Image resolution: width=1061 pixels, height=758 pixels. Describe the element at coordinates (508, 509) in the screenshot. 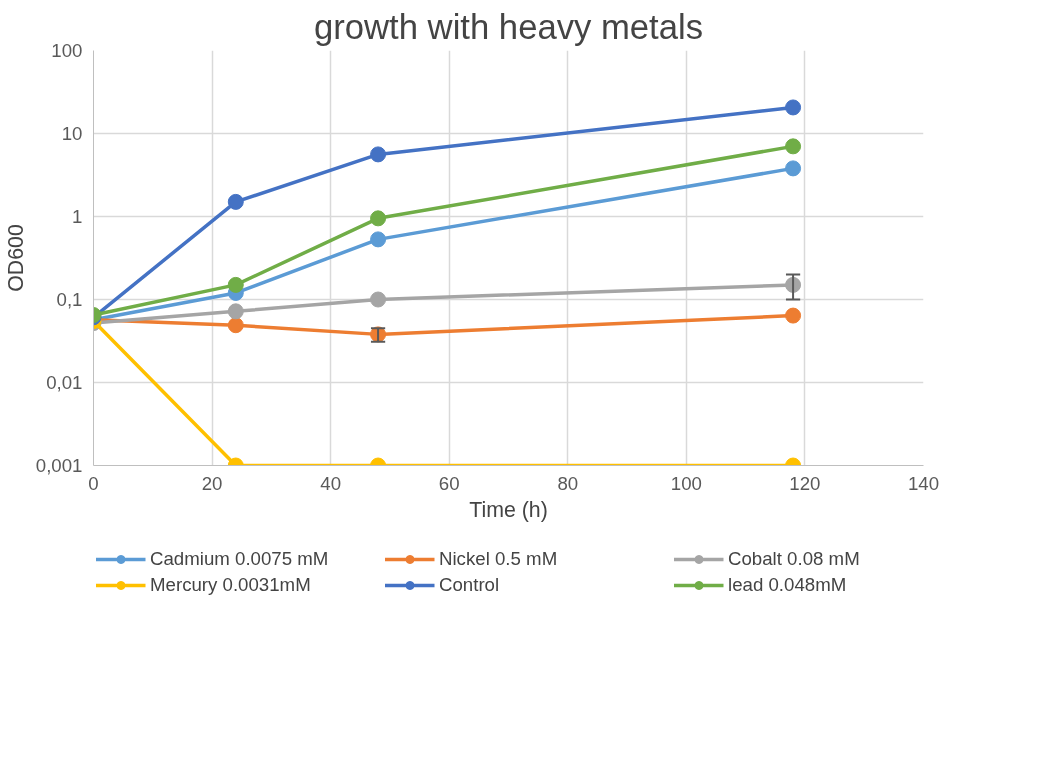

I see `x-axis-title: Time (h)` at that location.